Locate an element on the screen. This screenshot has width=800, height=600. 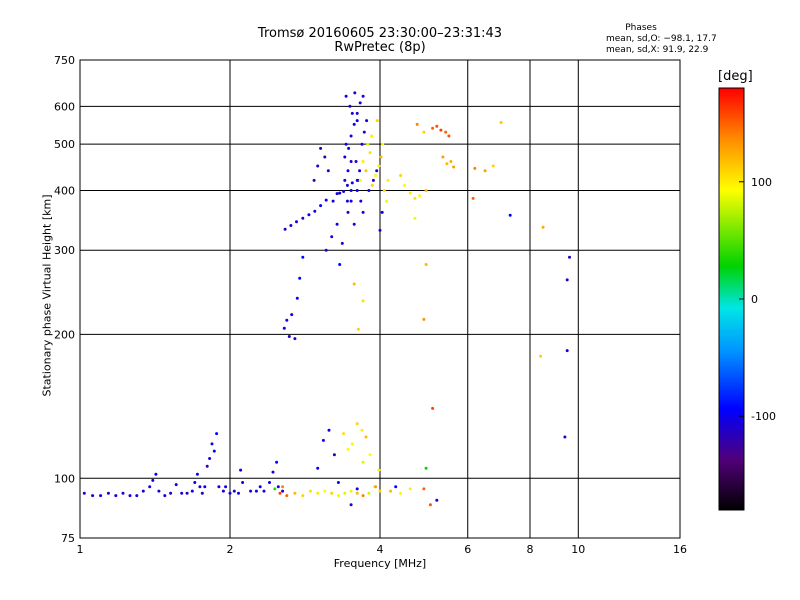
y-tick-label: 750 is located at coordinates (64, 60).